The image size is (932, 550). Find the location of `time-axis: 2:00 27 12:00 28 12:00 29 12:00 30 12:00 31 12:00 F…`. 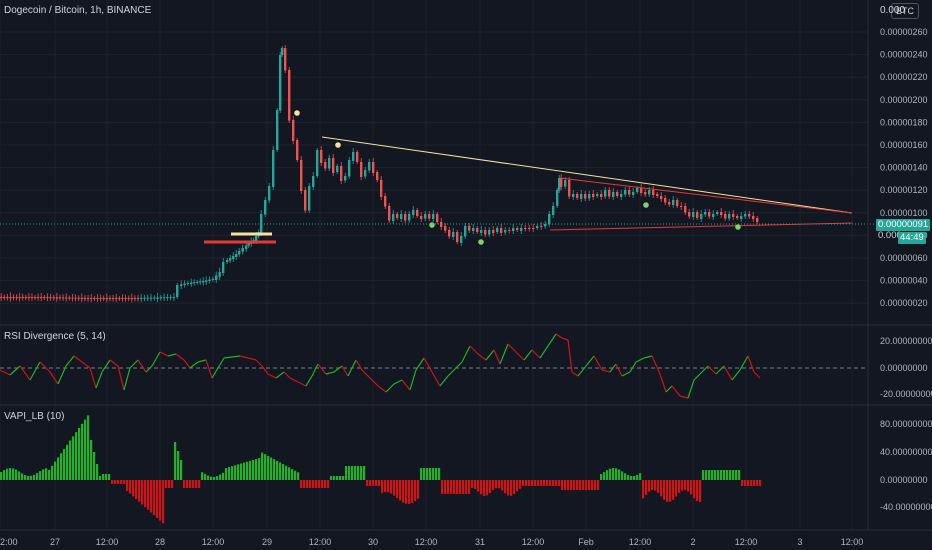

time-axis: 2:00 27 12:00 28 12:00 29 12:00 30 12:00 31 12:00 F… is located at coordinates (431, 542).